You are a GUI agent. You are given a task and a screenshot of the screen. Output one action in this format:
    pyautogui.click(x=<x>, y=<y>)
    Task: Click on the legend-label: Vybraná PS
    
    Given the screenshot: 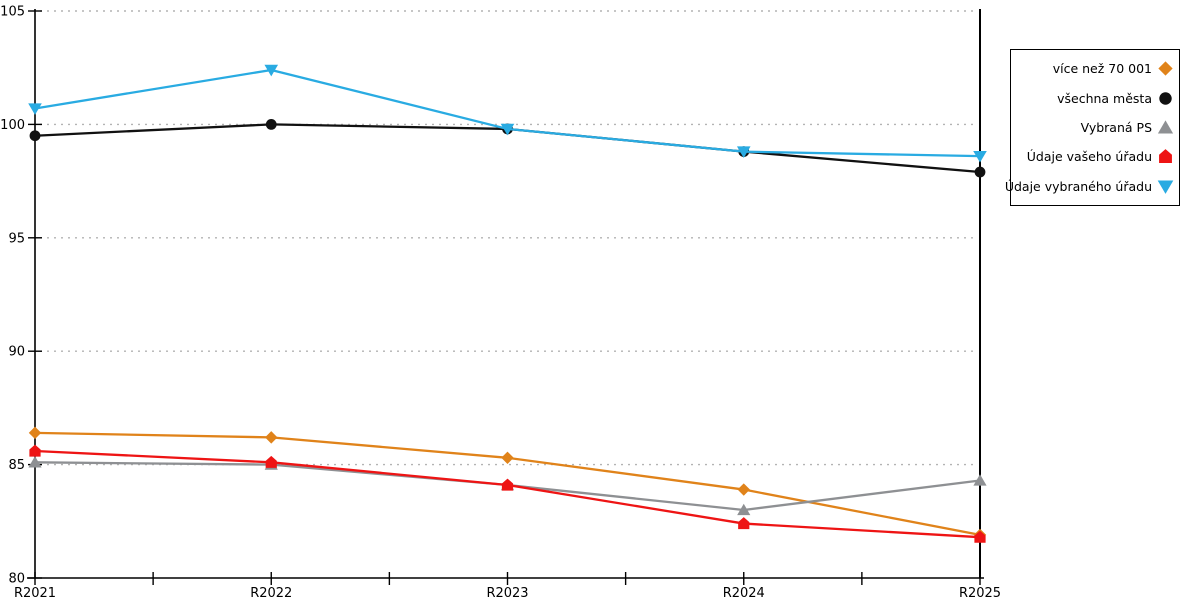 What is the action you would take?
    pyautogui.click(x=1116, y=127)
    